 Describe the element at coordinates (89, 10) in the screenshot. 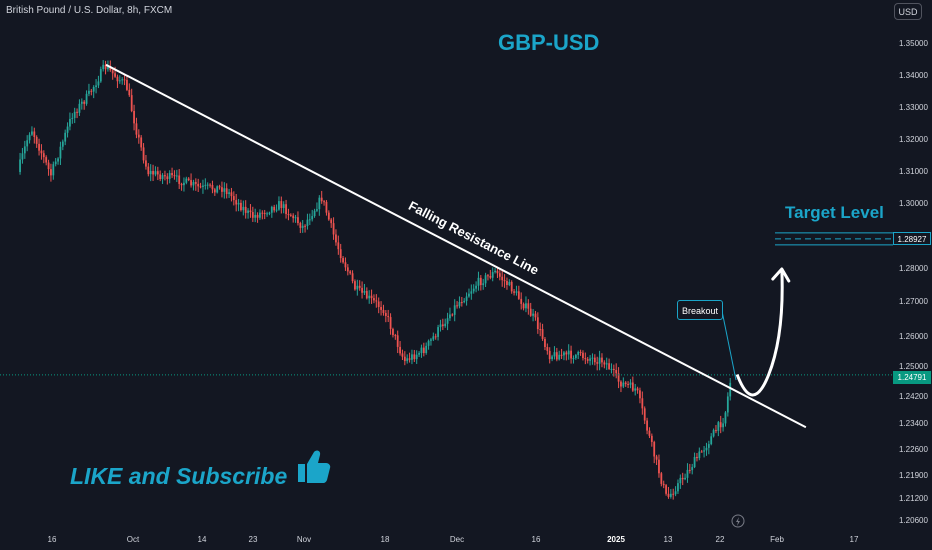

I see `symbol-title: British Pound / U.S. Dollar, 8h, FXCM` at that location.